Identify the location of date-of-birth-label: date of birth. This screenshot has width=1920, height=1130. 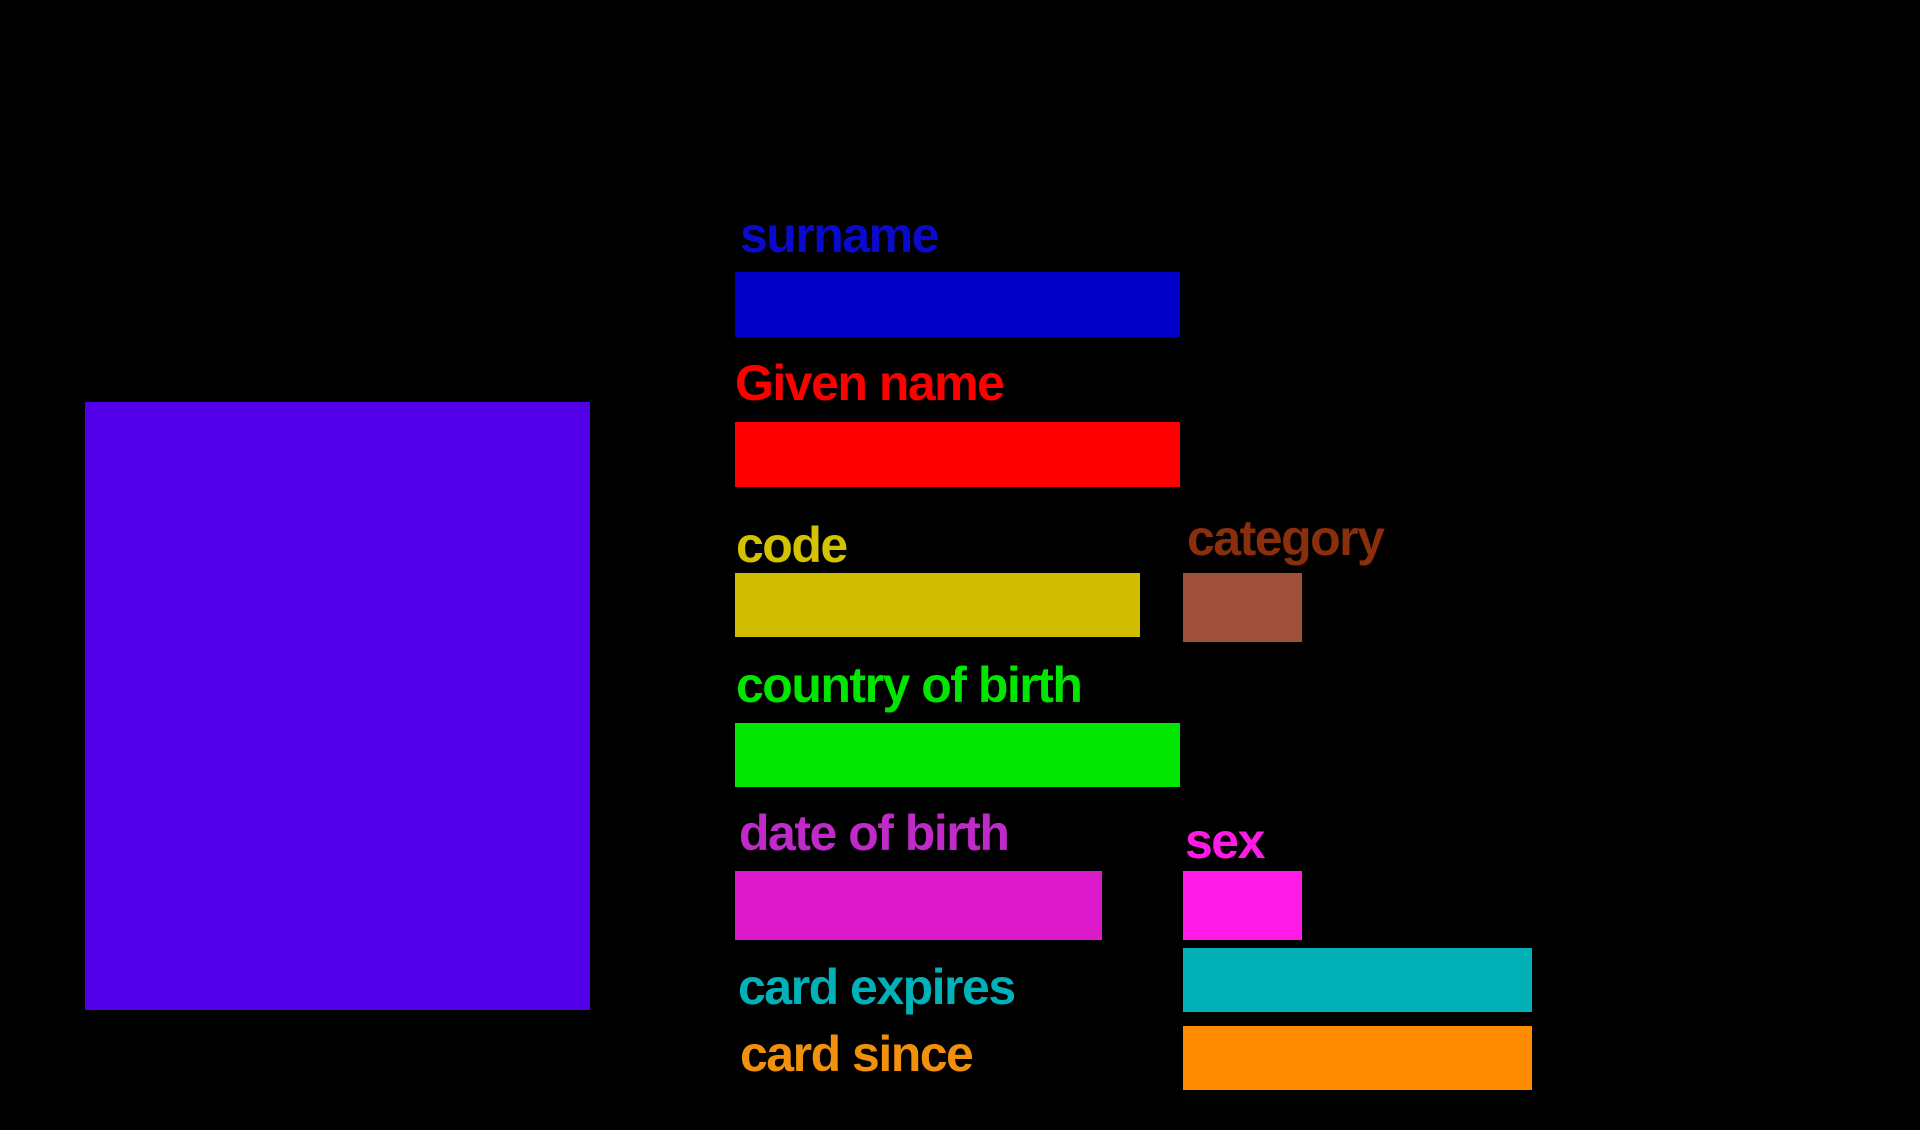
(874, 833).